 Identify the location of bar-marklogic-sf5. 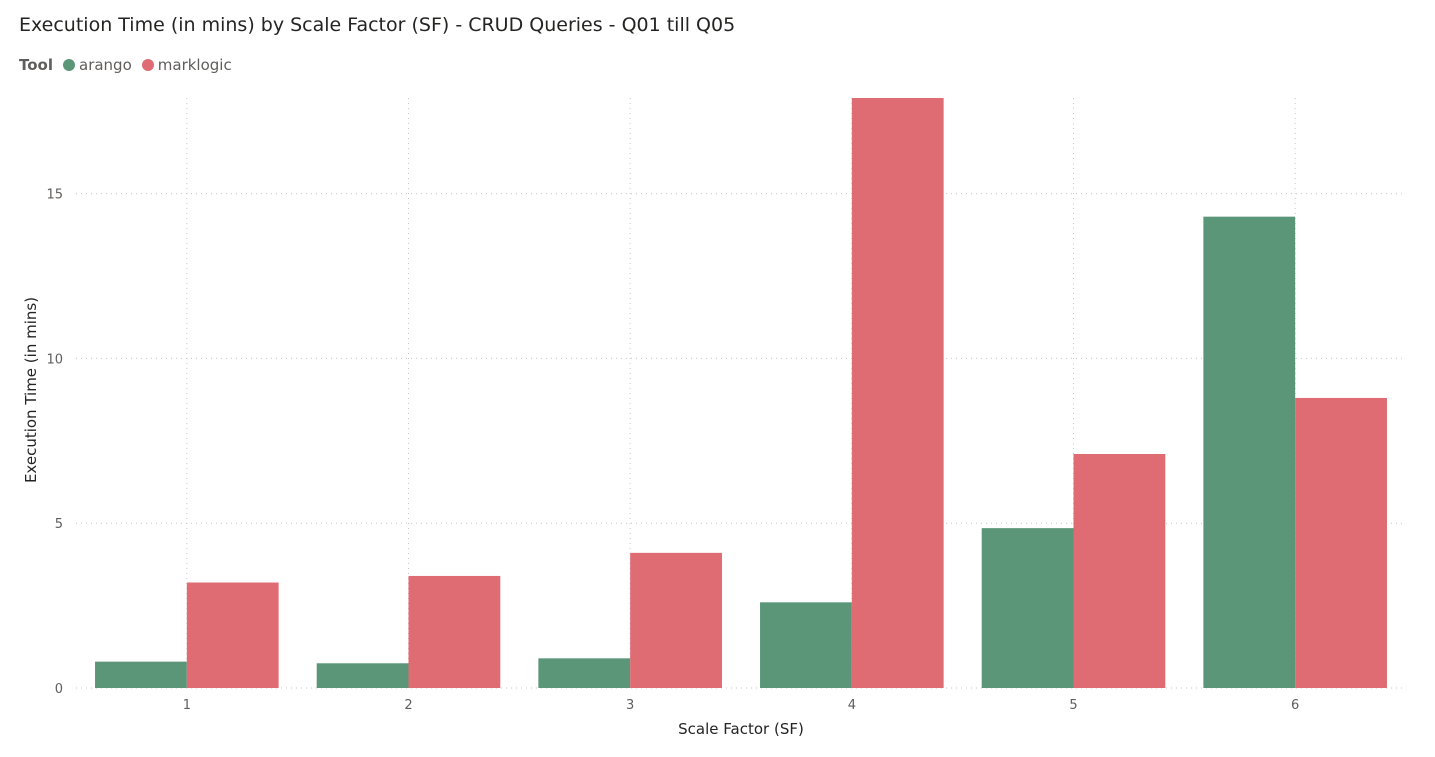
(1119, 570).